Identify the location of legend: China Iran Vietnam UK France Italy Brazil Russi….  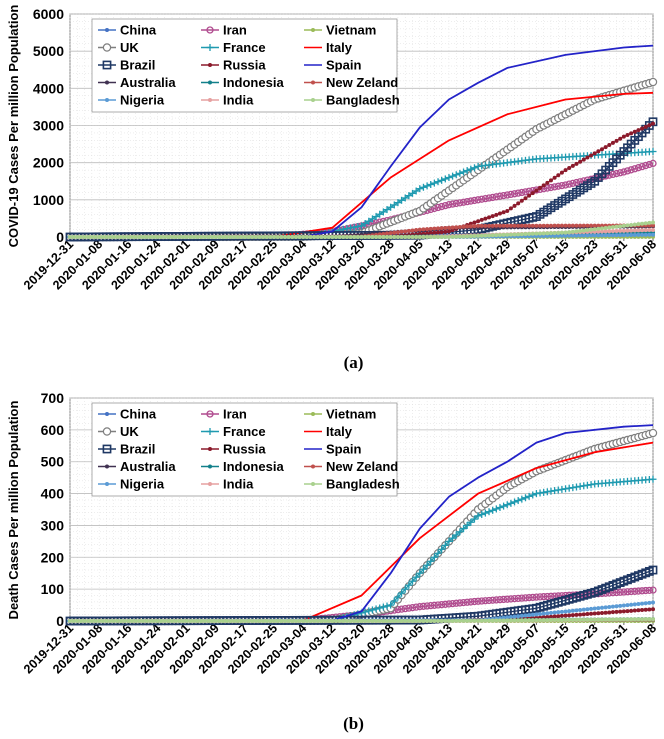
(245, 65).